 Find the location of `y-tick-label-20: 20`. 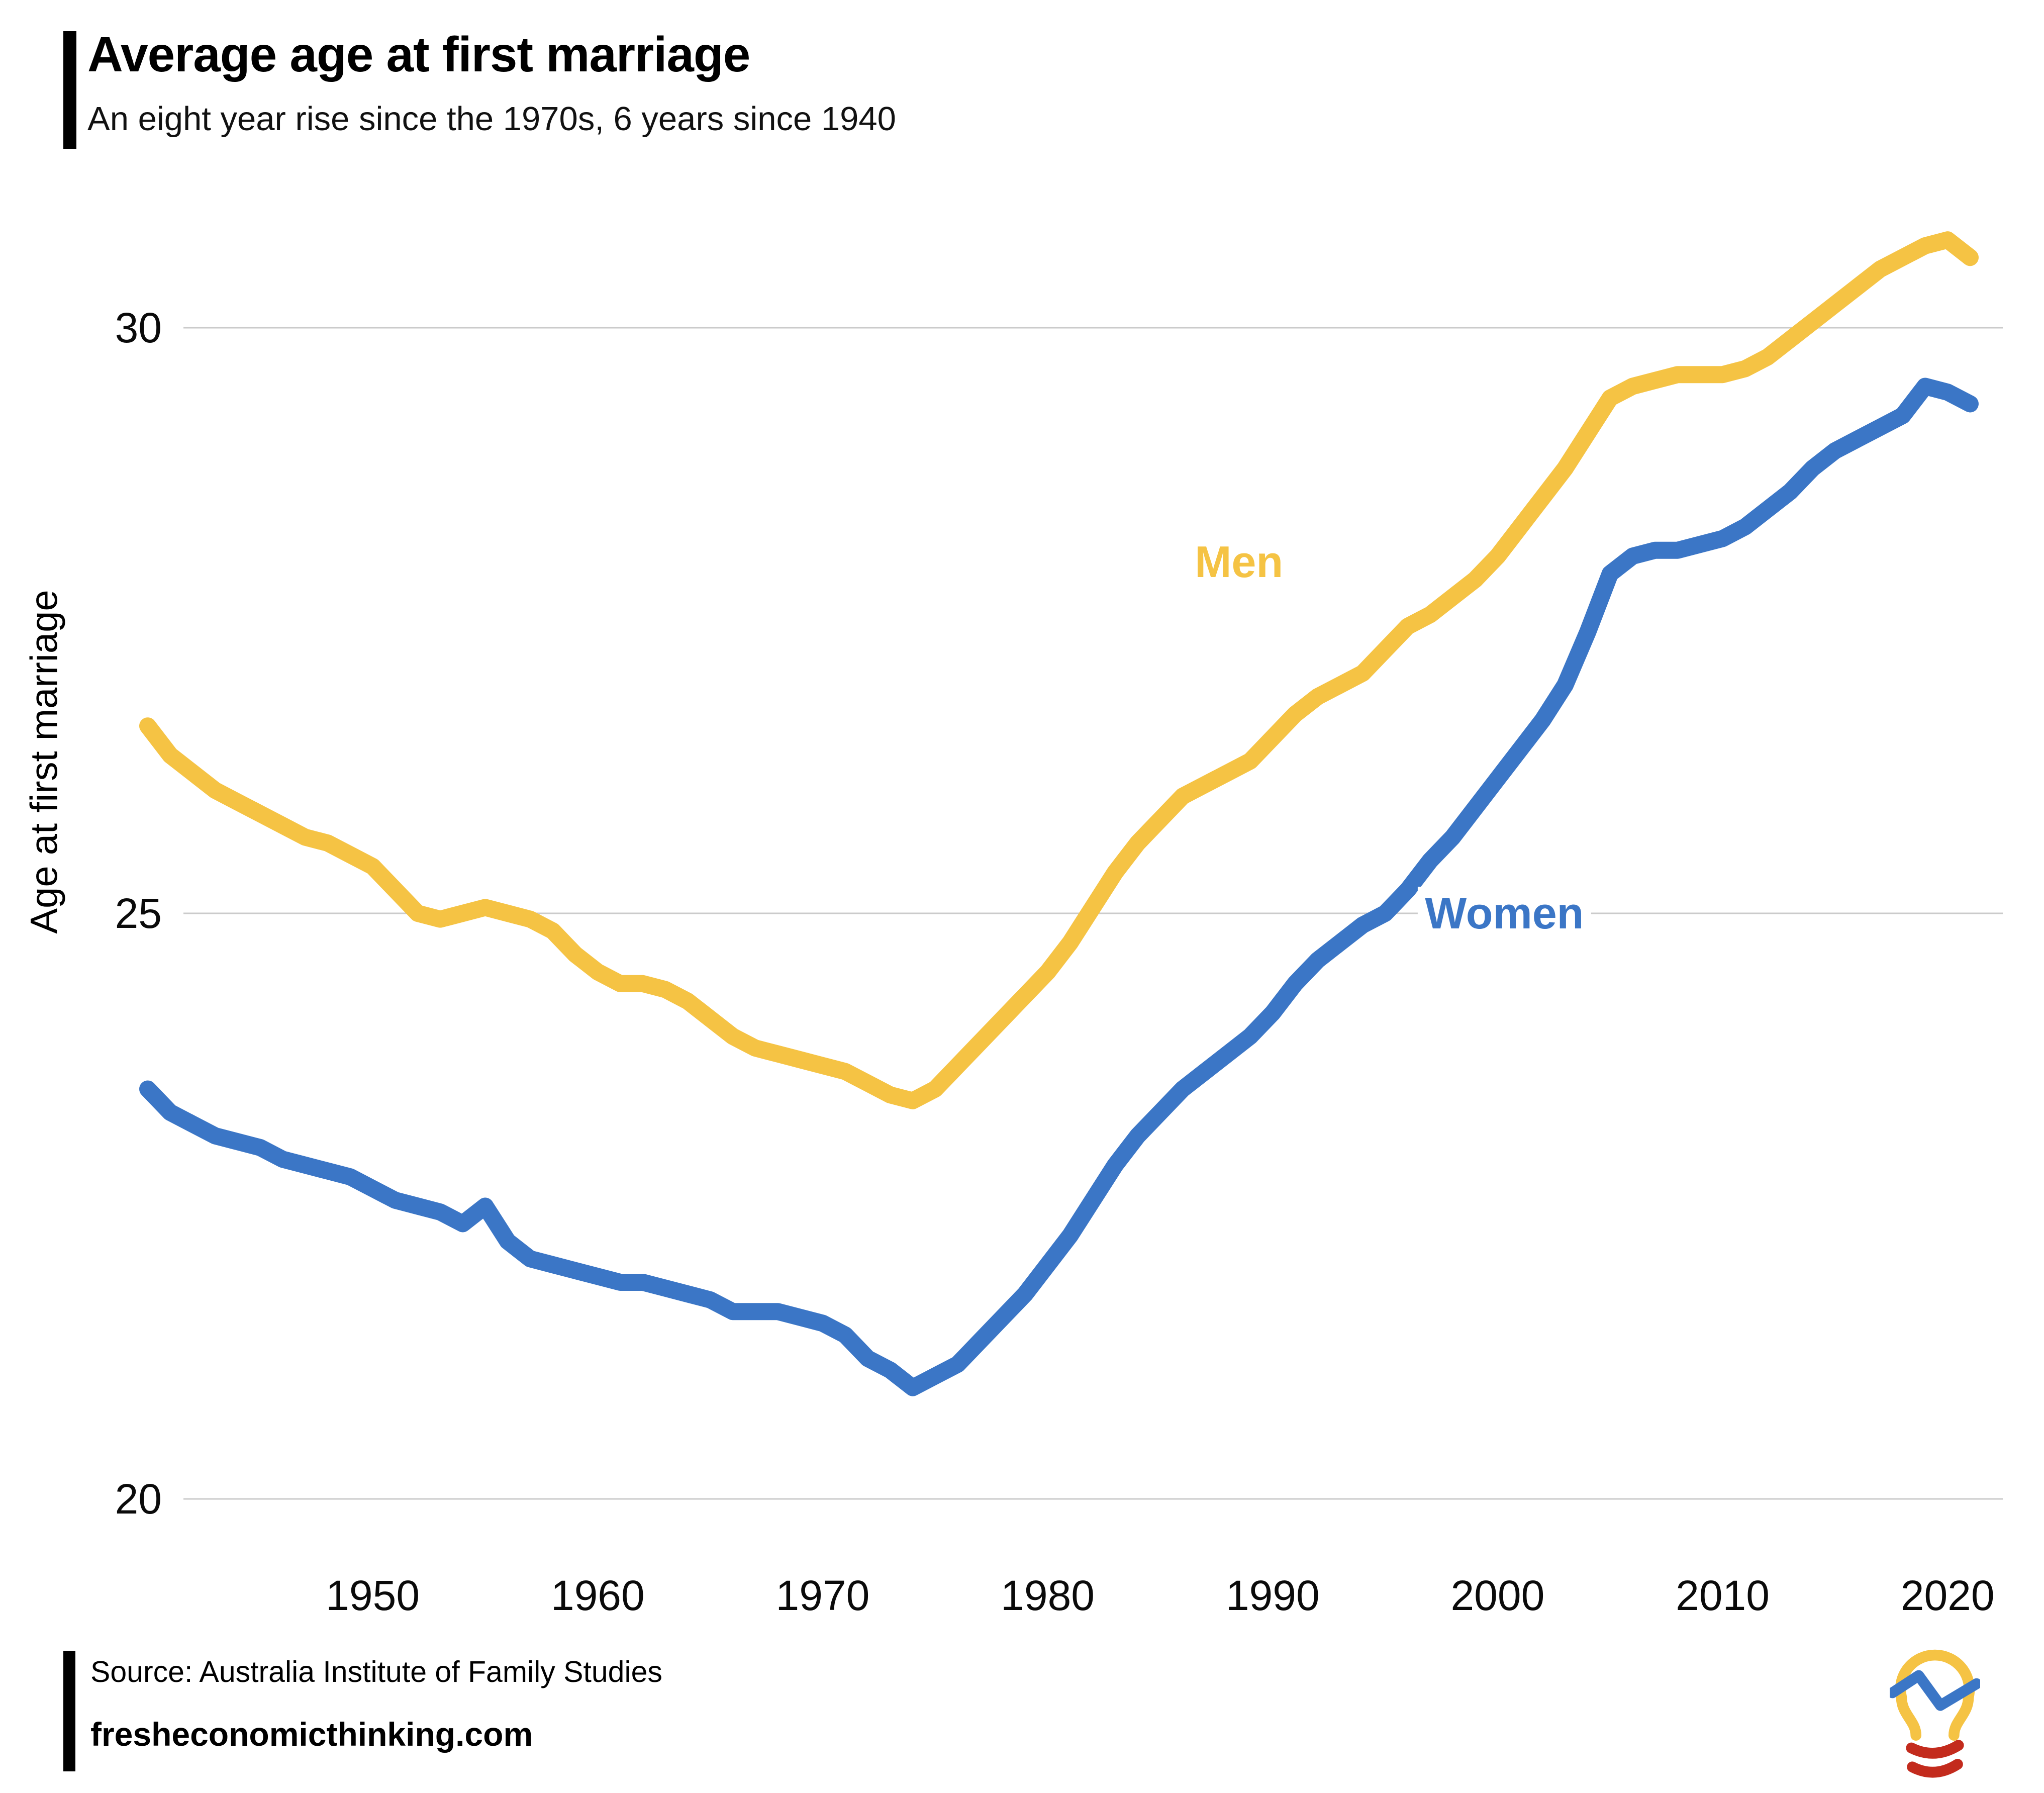

y-tick-label-20: 20 is located at coordinates (138, 1499).